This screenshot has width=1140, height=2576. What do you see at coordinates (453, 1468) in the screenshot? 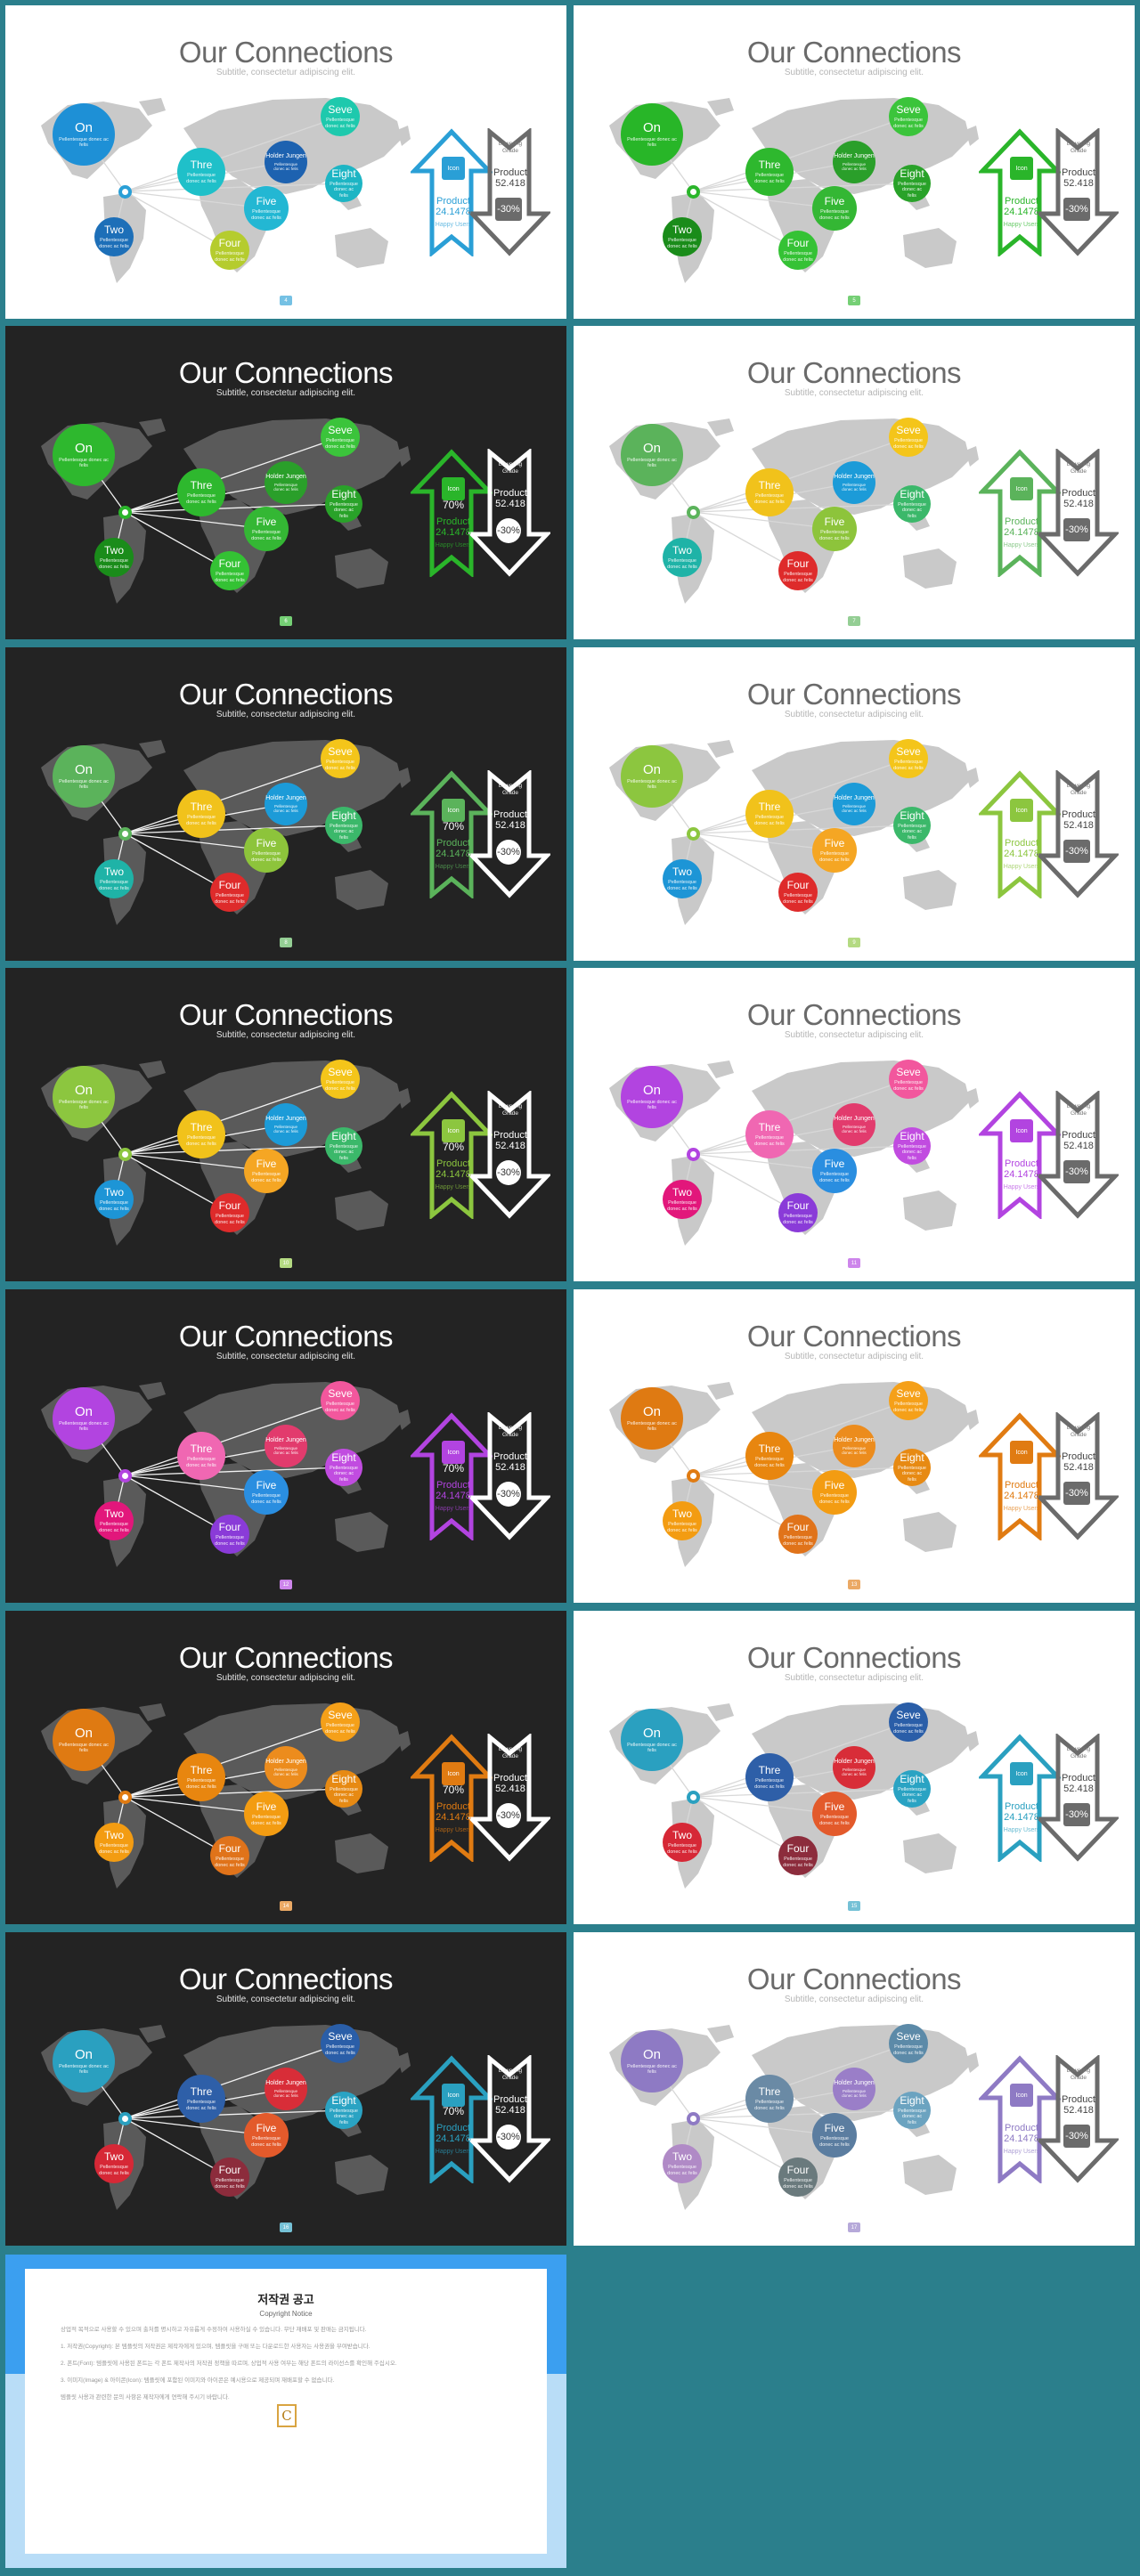
I see `up-percent: 70%` at bounding box center [453, 1468].